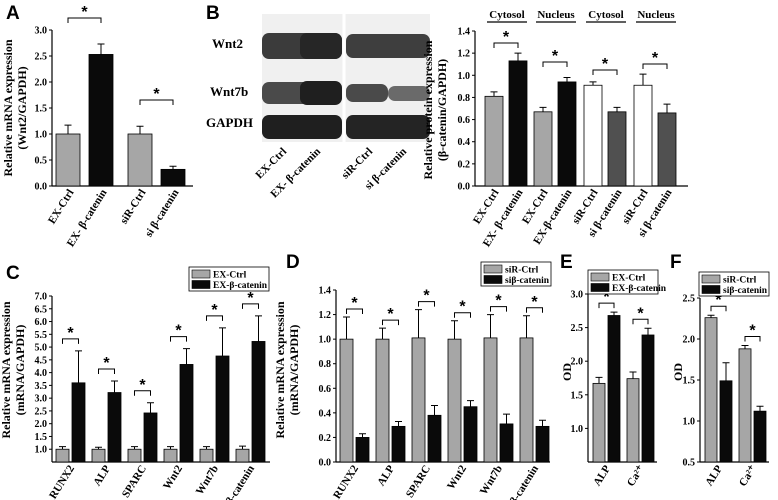 Image resolution: width=778 pixels, height=500 pixels. I want to click on panel-c-y-tick-label: 6.5, so click(41, 309).